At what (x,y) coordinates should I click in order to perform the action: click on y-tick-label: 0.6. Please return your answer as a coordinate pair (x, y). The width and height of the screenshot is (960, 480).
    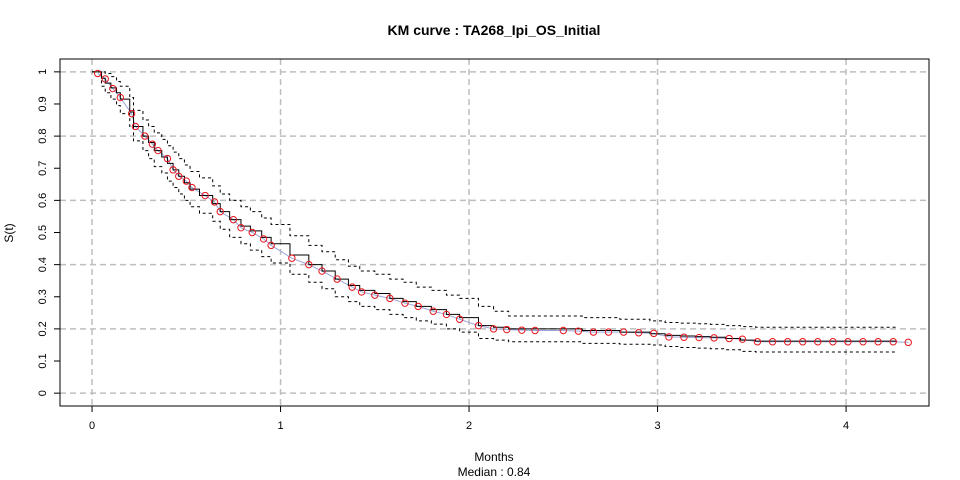
    Looking at the image, I should click on (43, 200).